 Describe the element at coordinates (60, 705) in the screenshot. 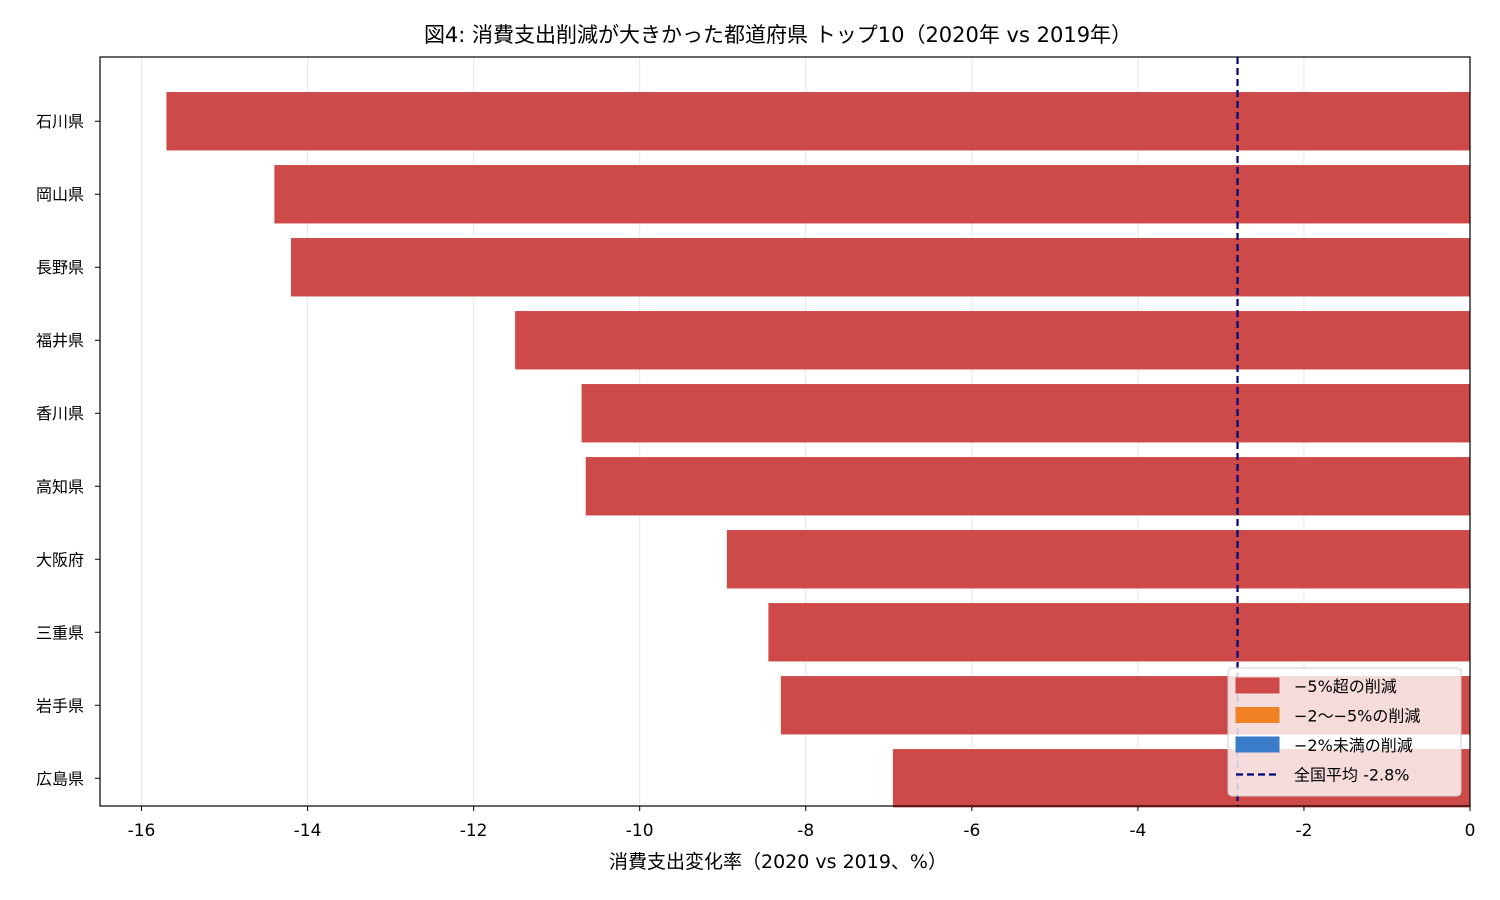

I see `category-label: 岩手県` at that location.